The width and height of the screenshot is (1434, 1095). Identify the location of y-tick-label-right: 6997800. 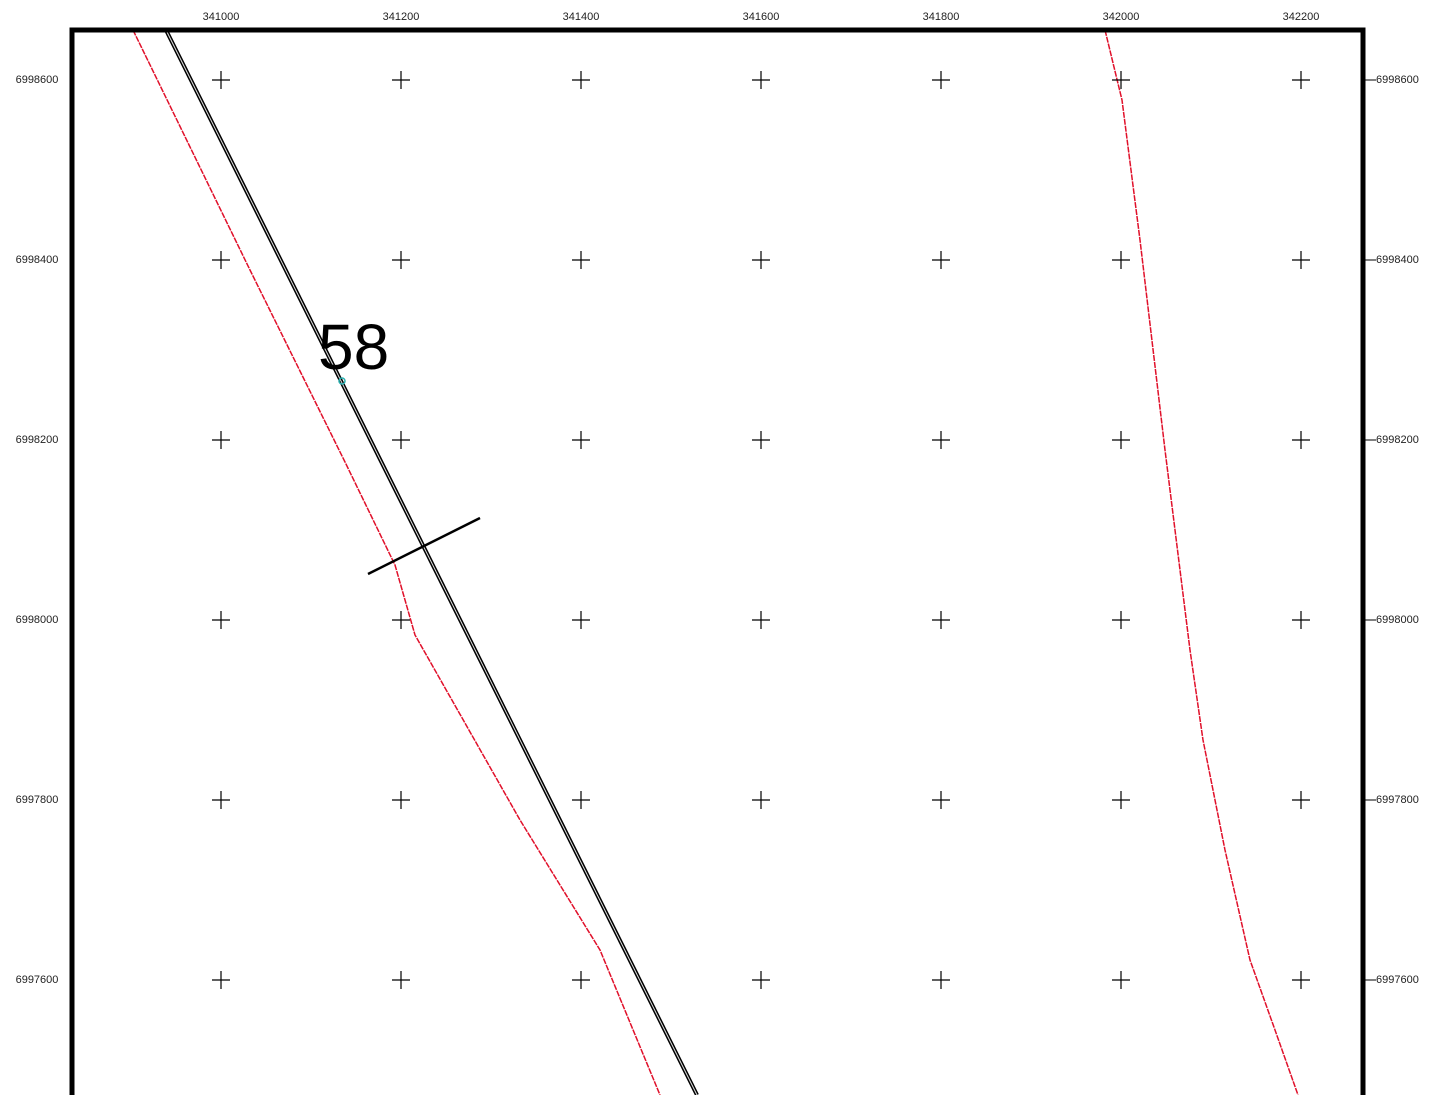
(1397, 800).